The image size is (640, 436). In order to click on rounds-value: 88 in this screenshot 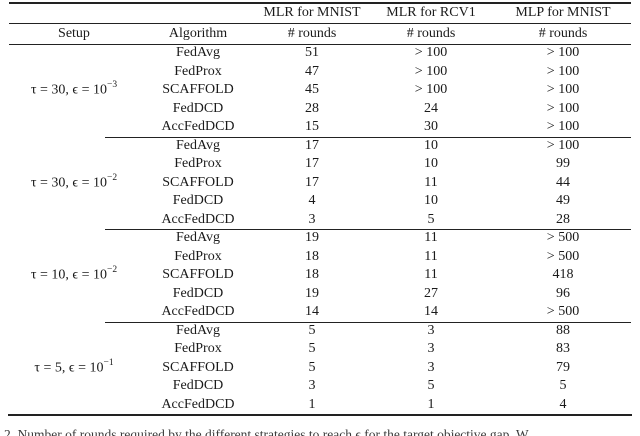, I will do `click(563, 330)`.